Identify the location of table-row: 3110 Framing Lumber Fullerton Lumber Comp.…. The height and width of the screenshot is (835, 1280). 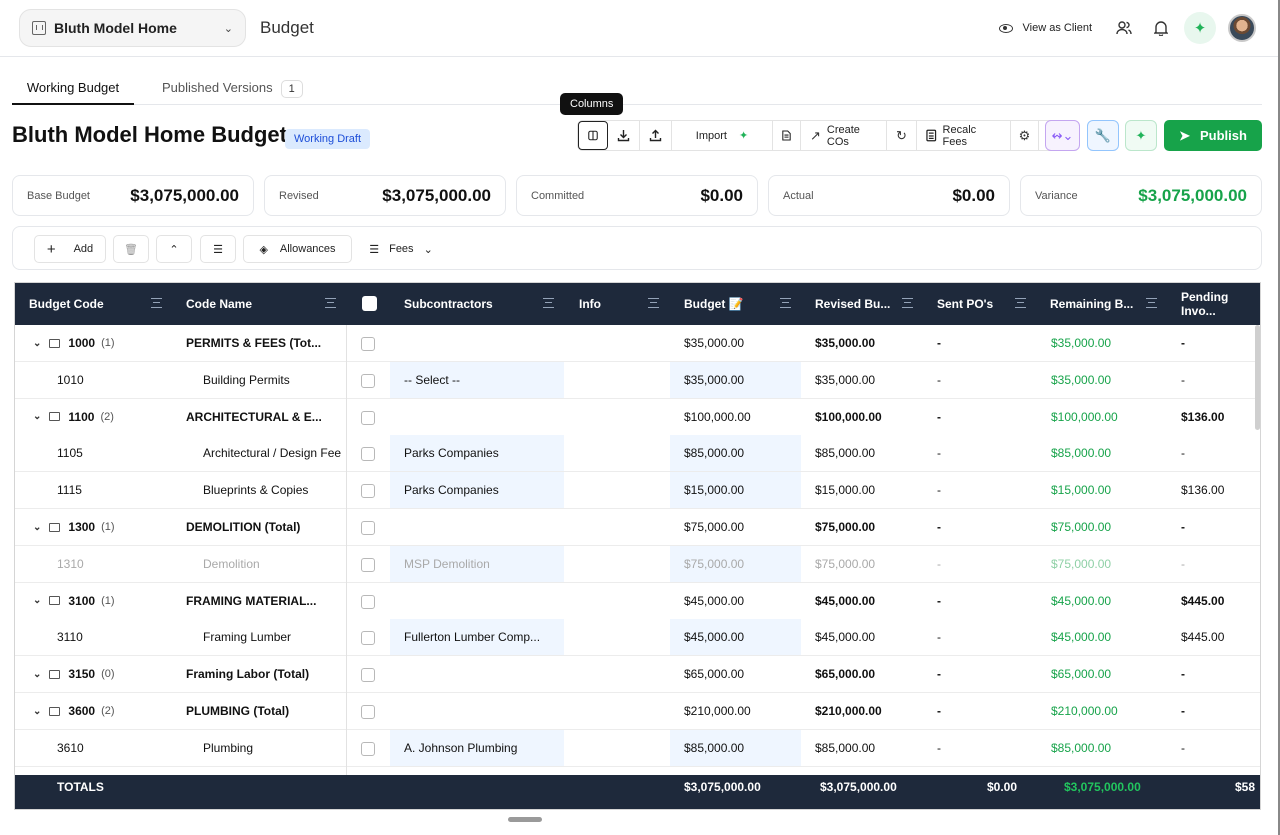
(637, 638).